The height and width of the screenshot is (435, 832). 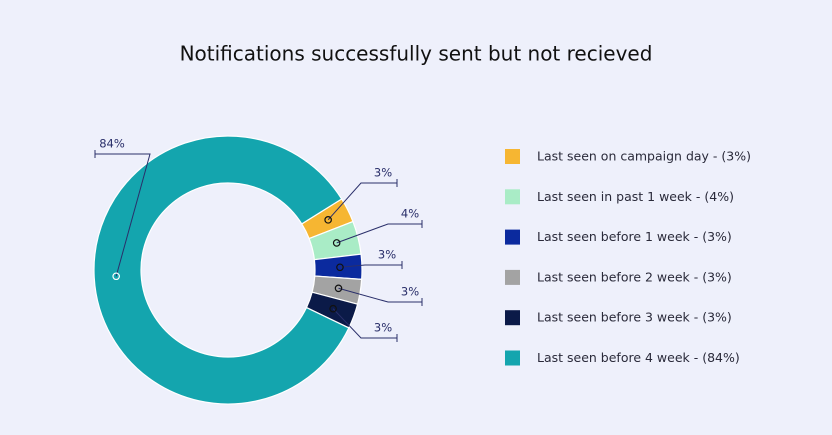 I want to click on legend-label: Last seen in past 1 week - (4%), so click(x=635, y=196).